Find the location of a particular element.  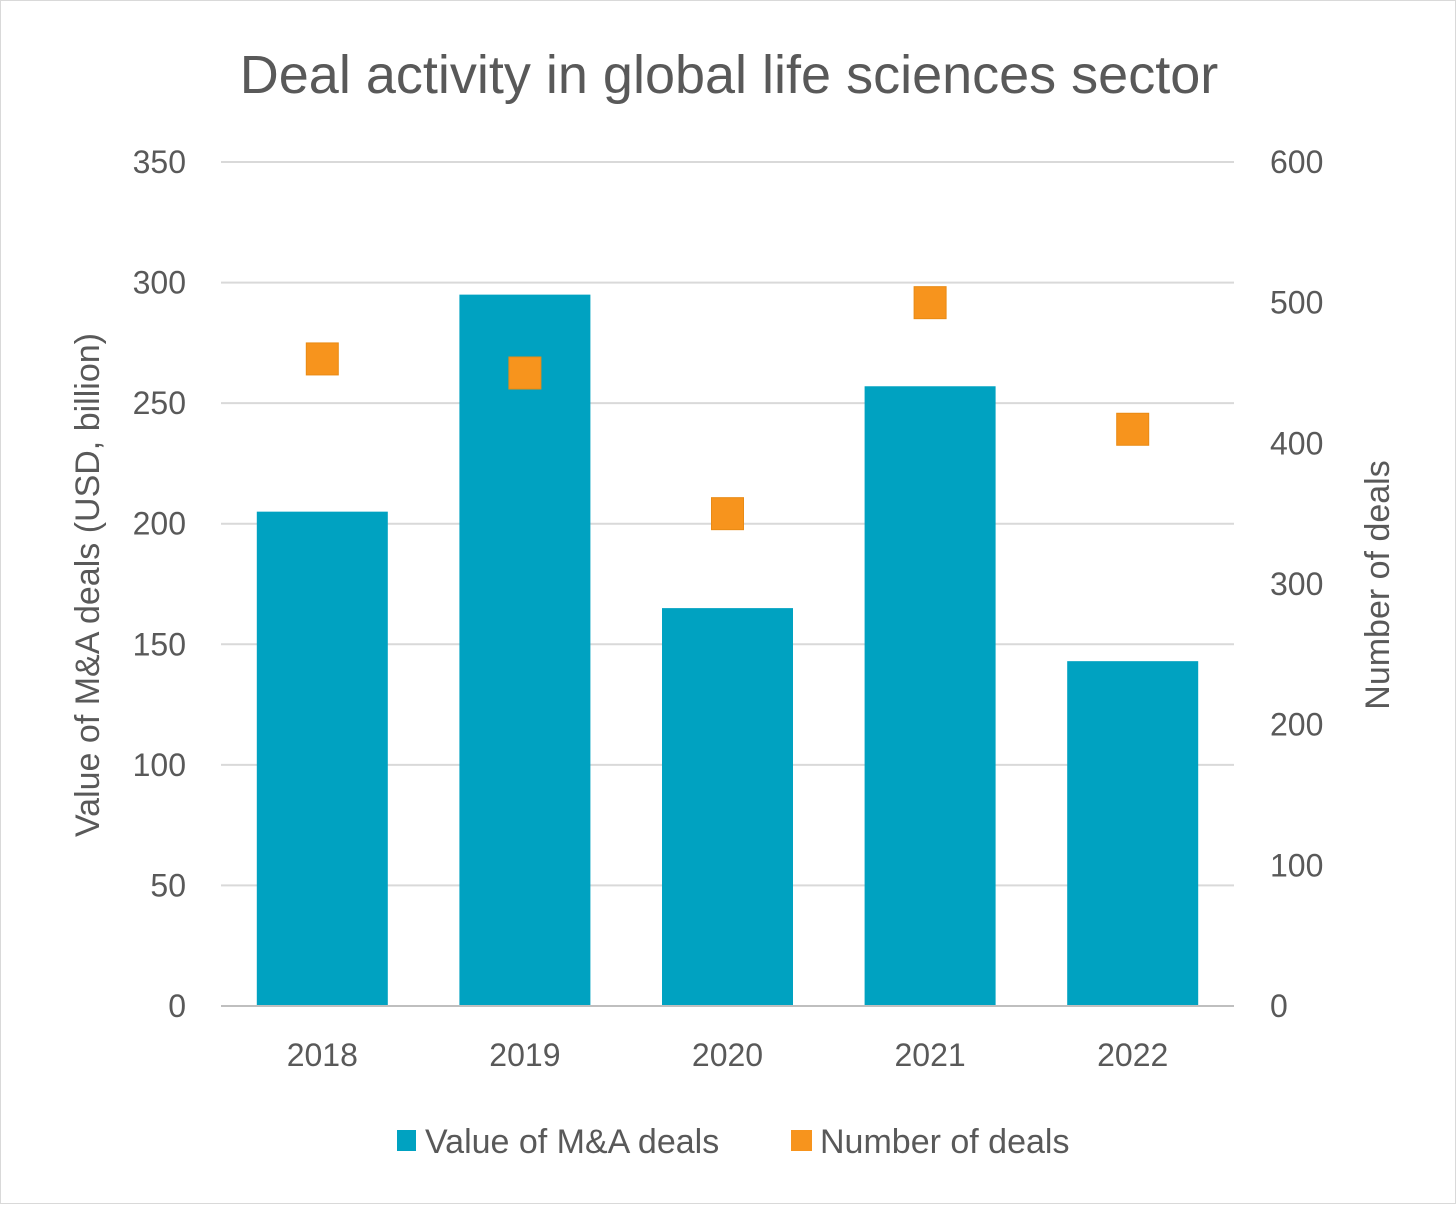

right-tick-label: 0 is located at coordinates (1279, 1006).